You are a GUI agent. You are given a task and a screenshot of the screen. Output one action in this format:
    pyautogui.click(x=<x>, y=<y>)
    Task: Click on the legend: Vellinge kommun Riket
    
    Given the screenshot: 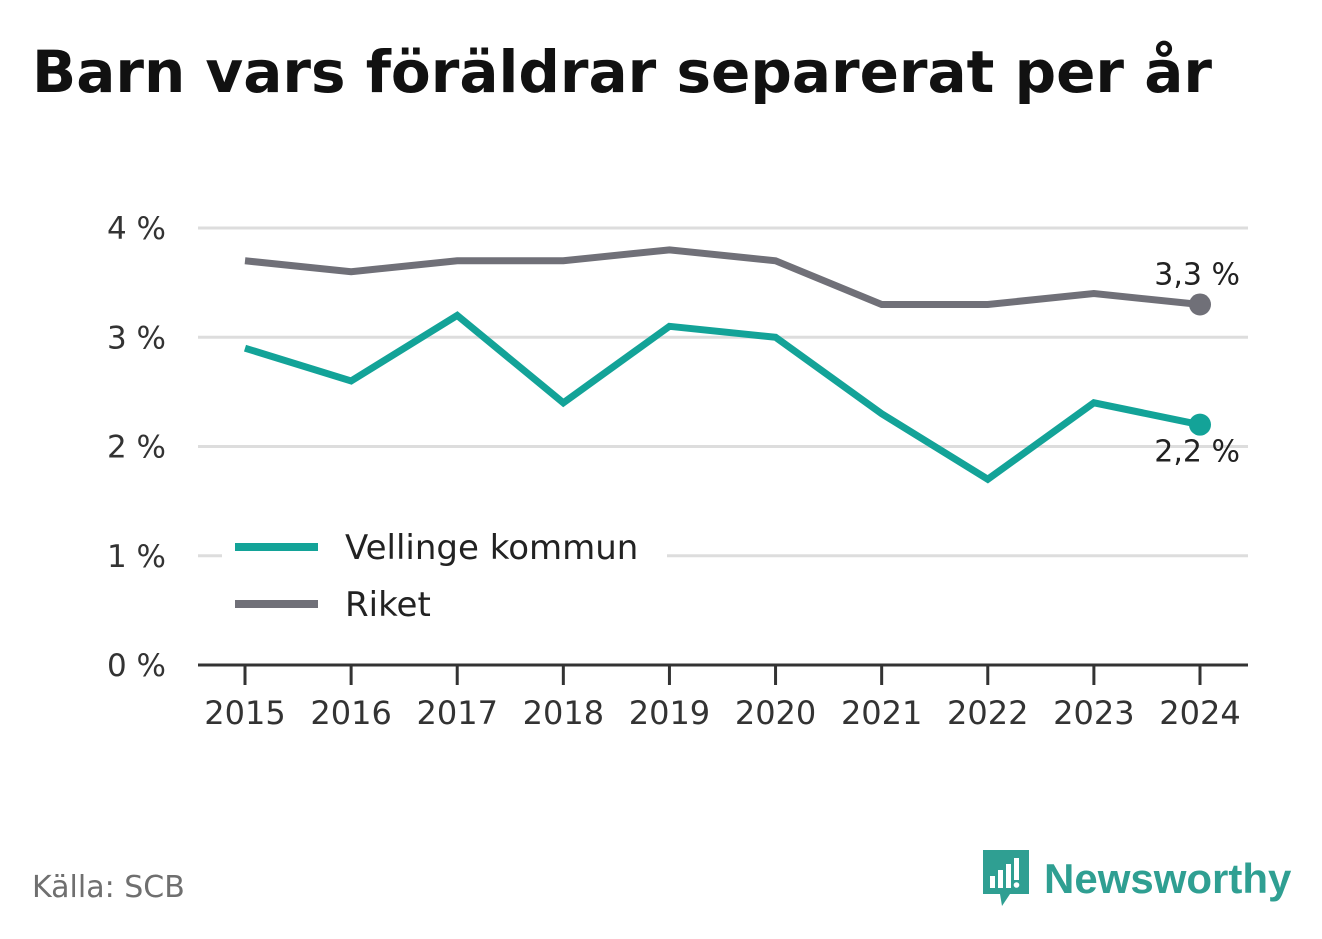 What is the action you would take?
    pyautogui.click(x=444, y=581)
    